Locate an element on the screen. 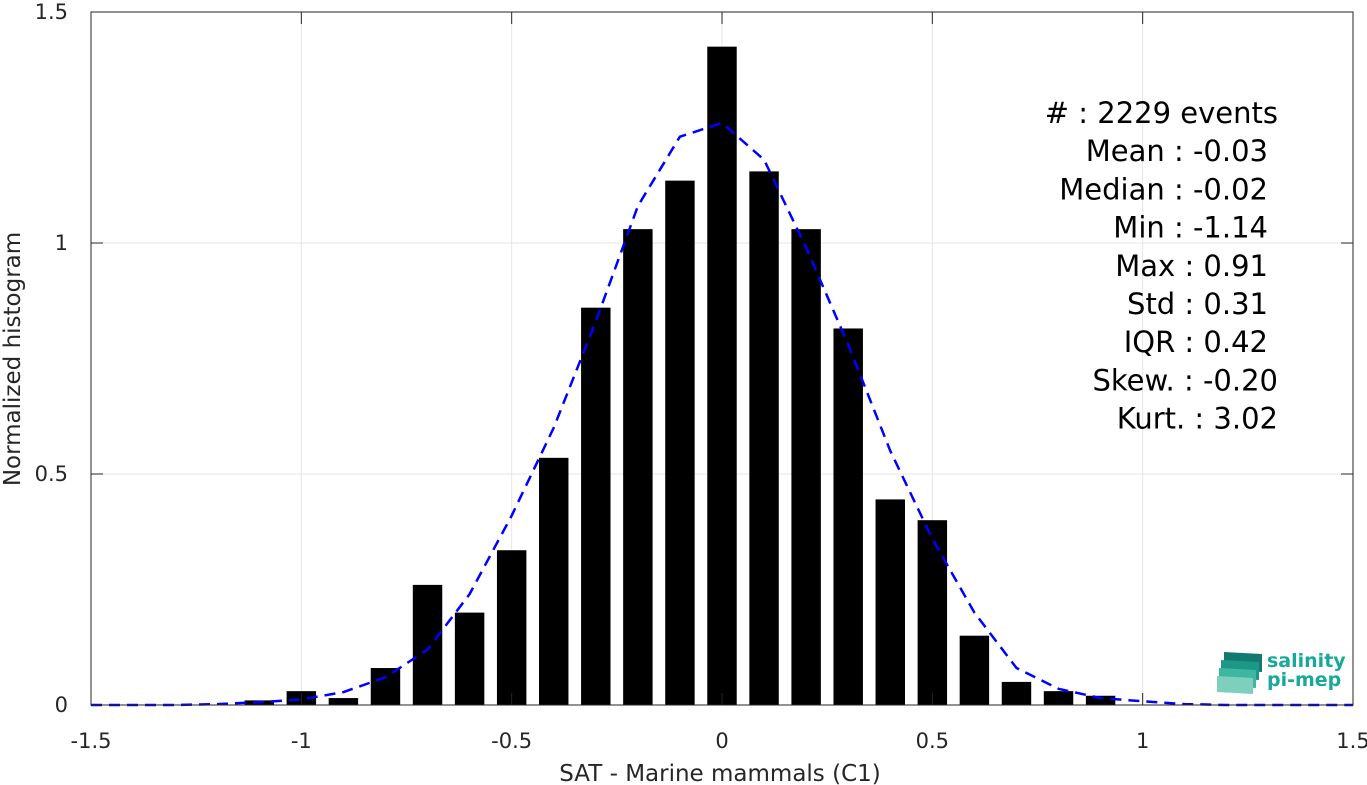 This screenshot has width=1367, height=785. x-tick-label: 0.5 is located at coordinates (932, 741).